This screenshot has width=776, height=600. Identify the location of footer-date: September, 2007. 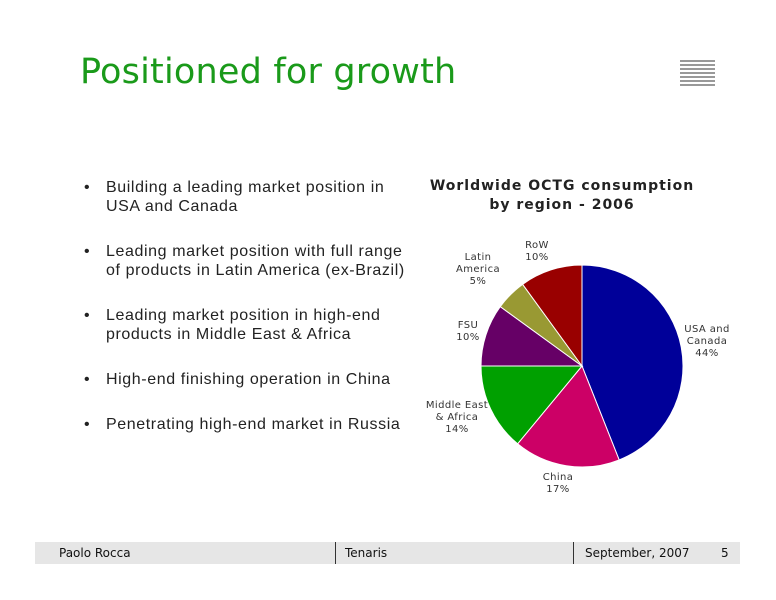
(637, 553).